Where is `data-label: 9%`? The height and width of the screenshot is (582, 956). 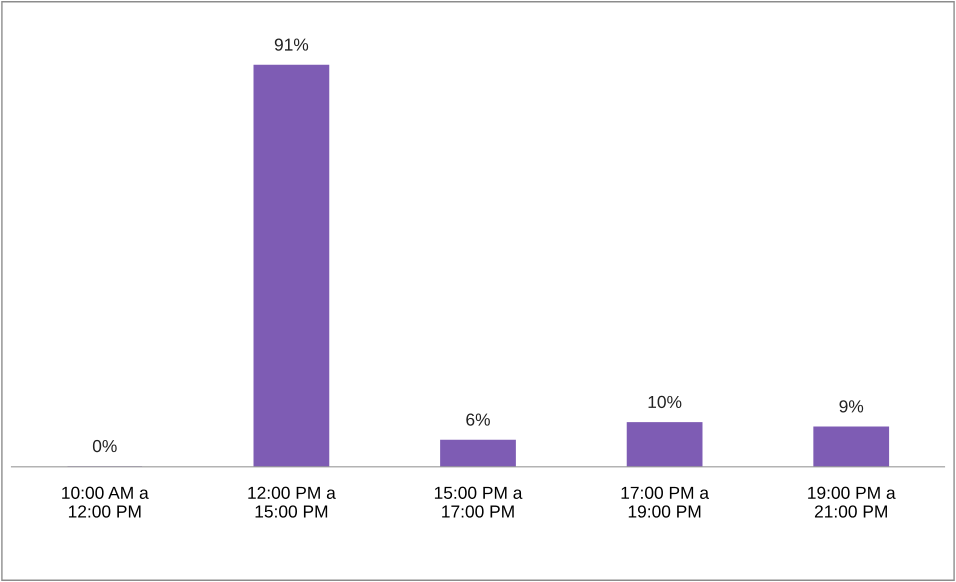 data-label: 9% is located at coordinates (851, 406).